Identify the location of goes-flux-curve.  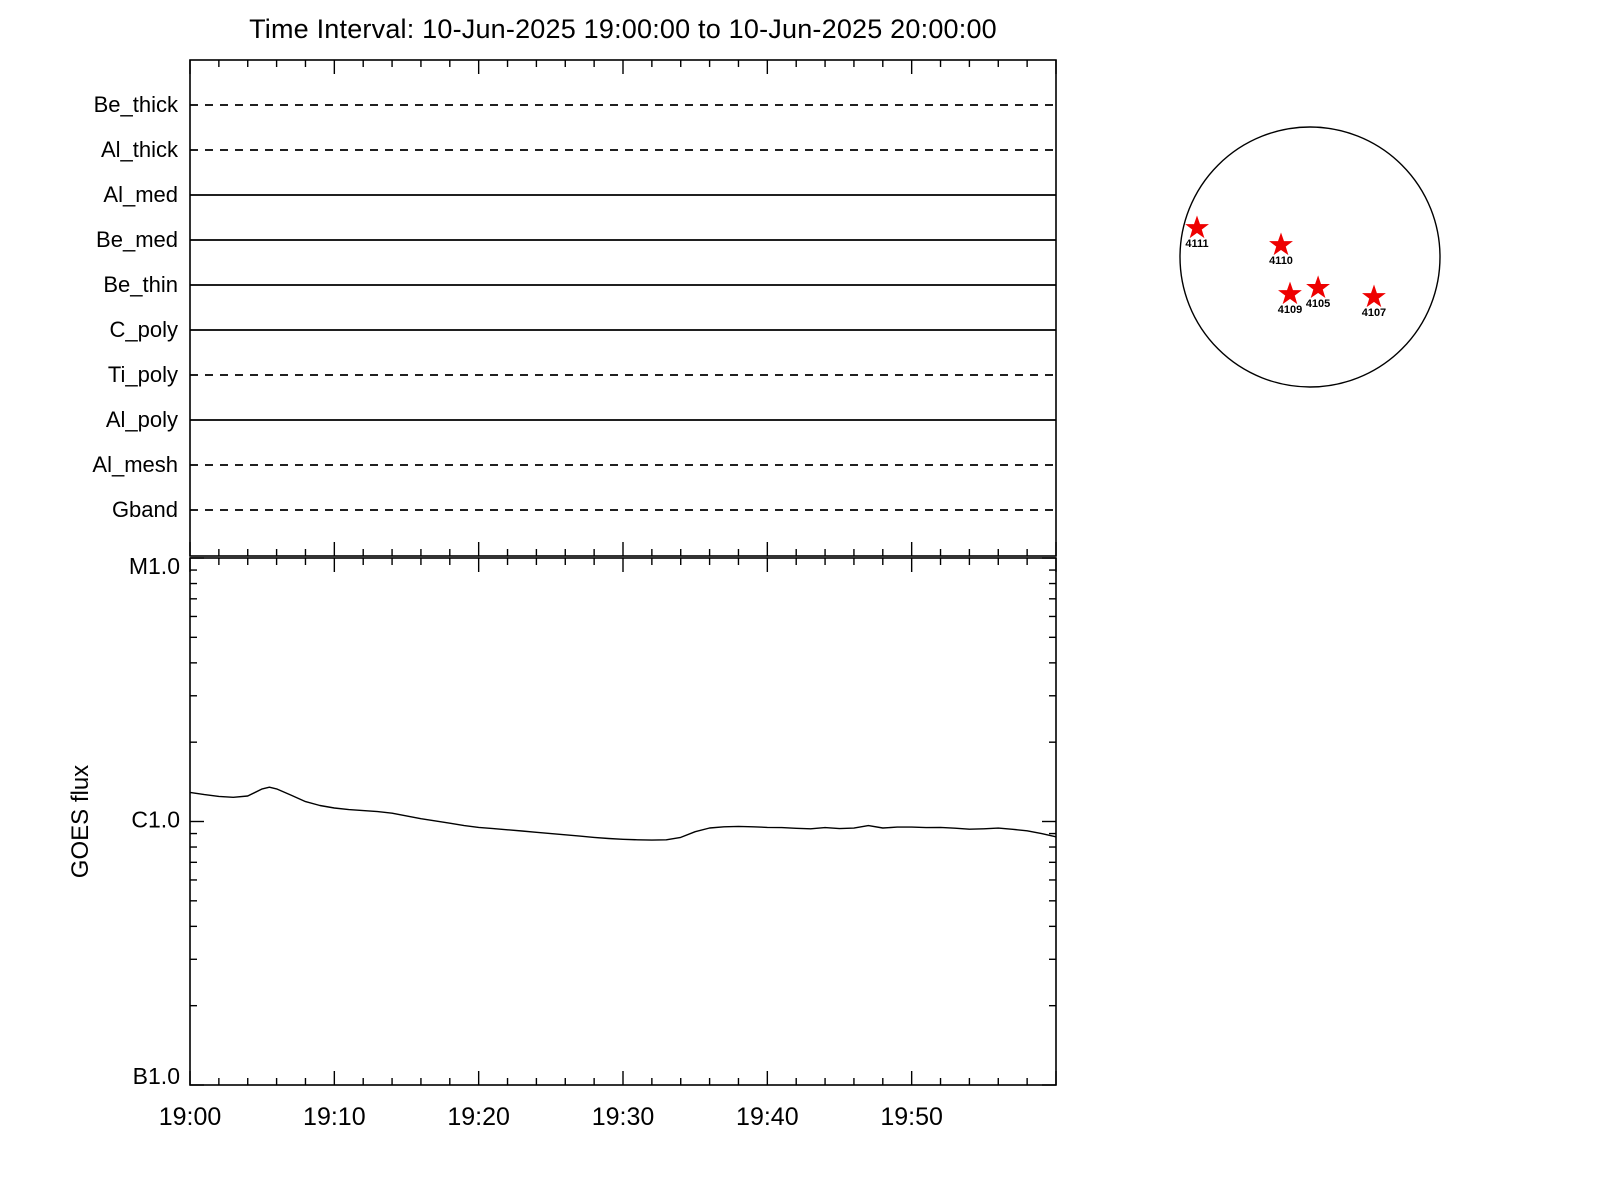
(623, 813).